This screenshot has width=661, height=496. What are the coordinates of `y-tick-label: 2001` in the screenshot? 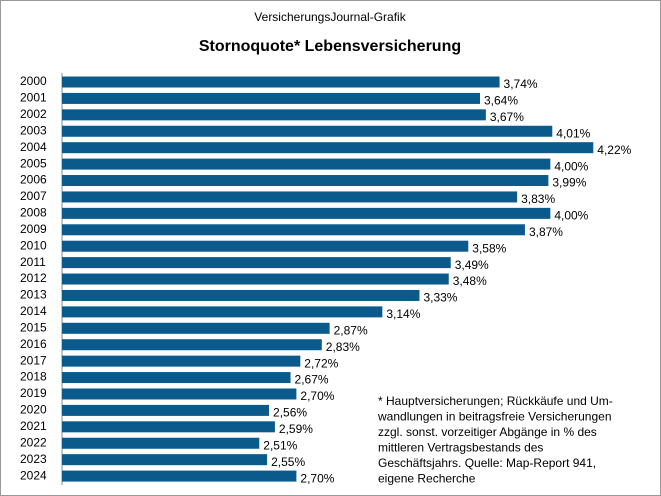 It's located at (33, 98).